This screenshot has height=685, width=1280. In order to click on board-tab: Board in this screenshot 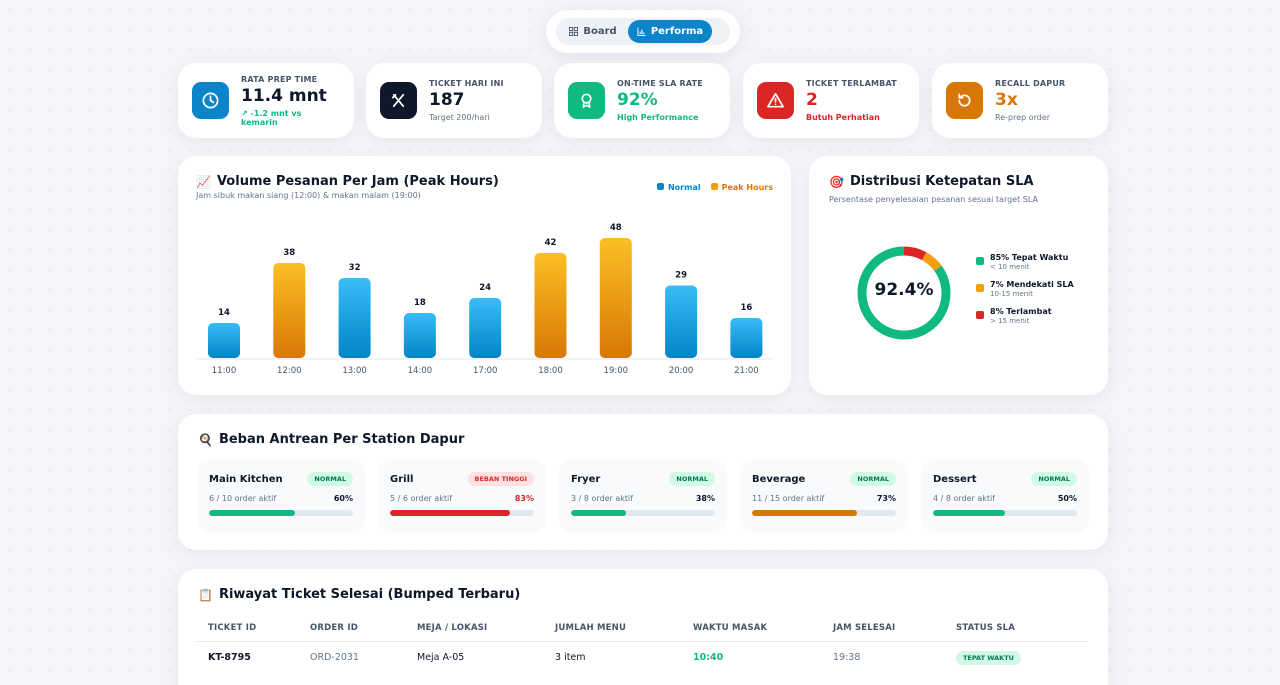, I will do `click(593, 31)`.